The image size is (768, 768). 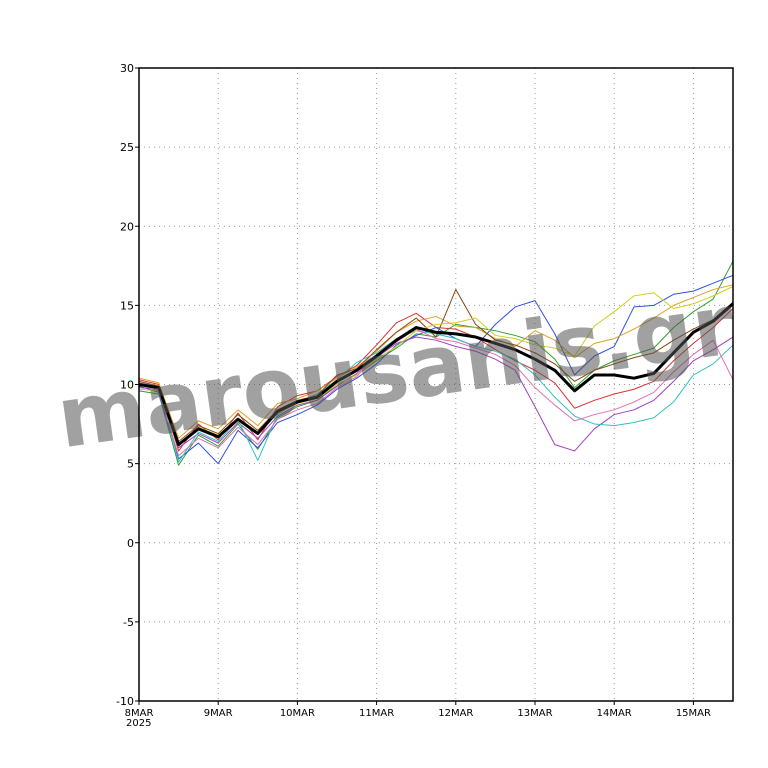 I want to click on y-tick-label: 15, so click(x=127, y=305).